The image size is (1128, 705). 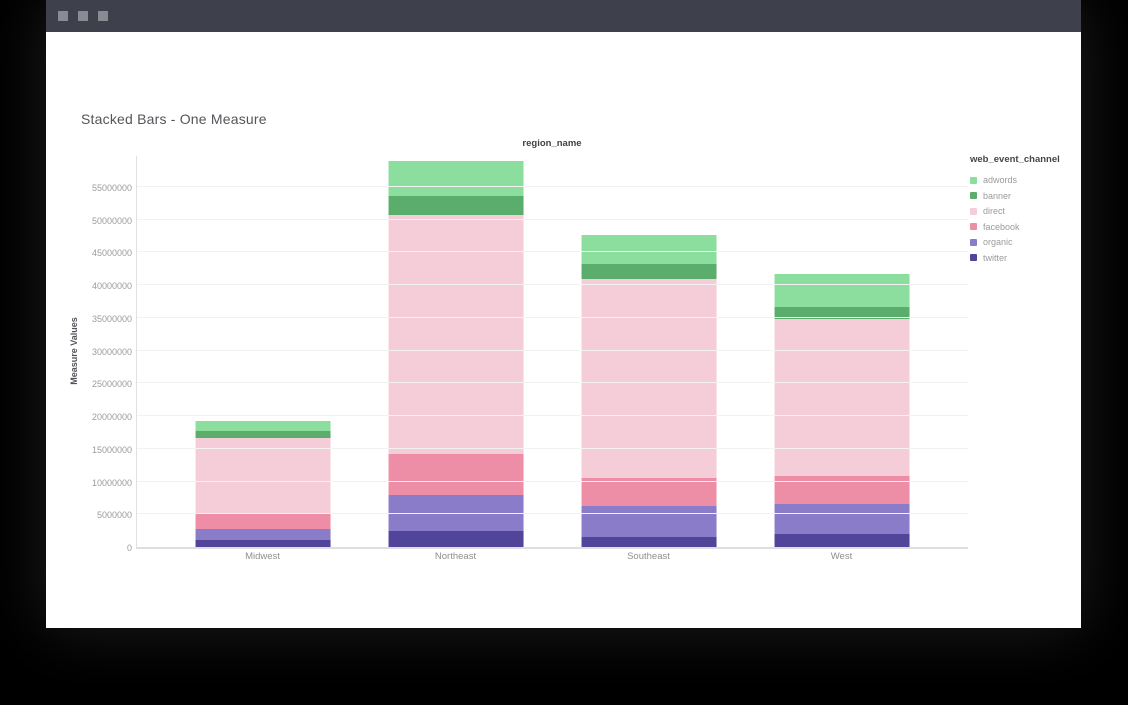 I want to click on x-axis-tick-label: Northeast, so click(x=455, y=556).